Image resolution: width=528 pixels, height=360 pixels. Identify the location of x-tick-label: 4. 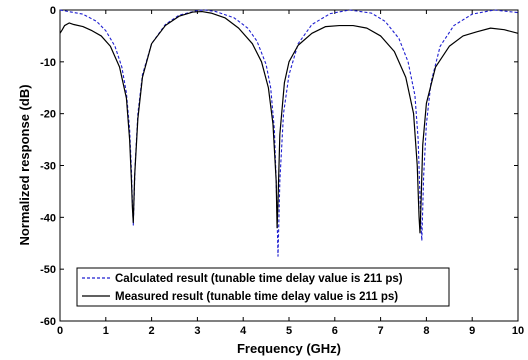
(243, 331).